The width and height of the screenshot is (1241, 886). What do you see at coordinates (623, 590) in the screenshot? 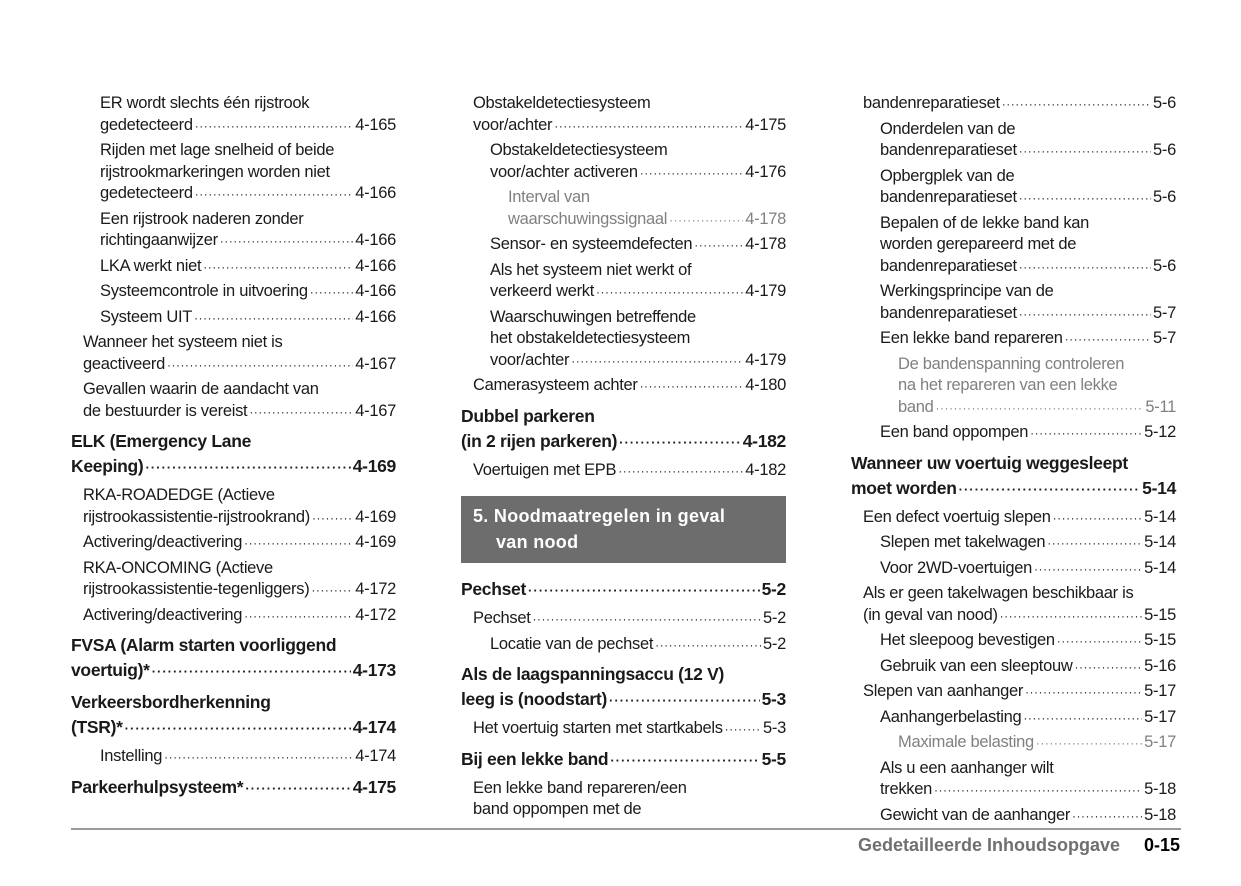
I see `toc-section-heading: Pechset 5-2` at bounding box center [623, 590].